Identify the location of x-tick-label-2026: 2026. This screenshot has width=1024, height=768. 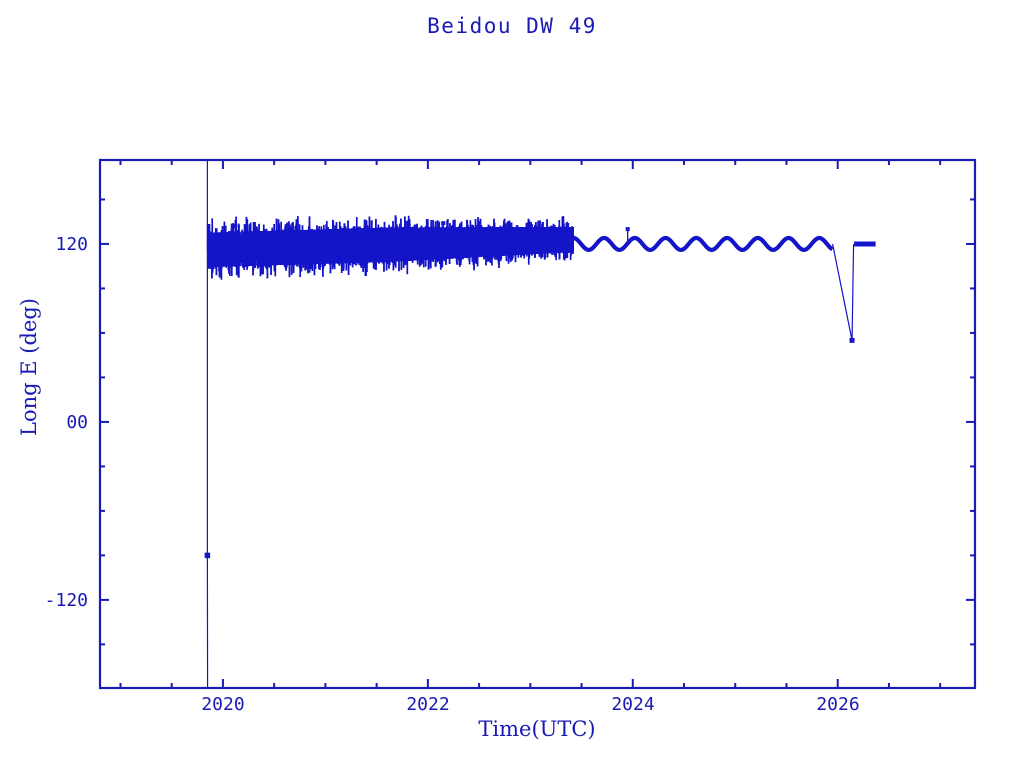
(838, 704).